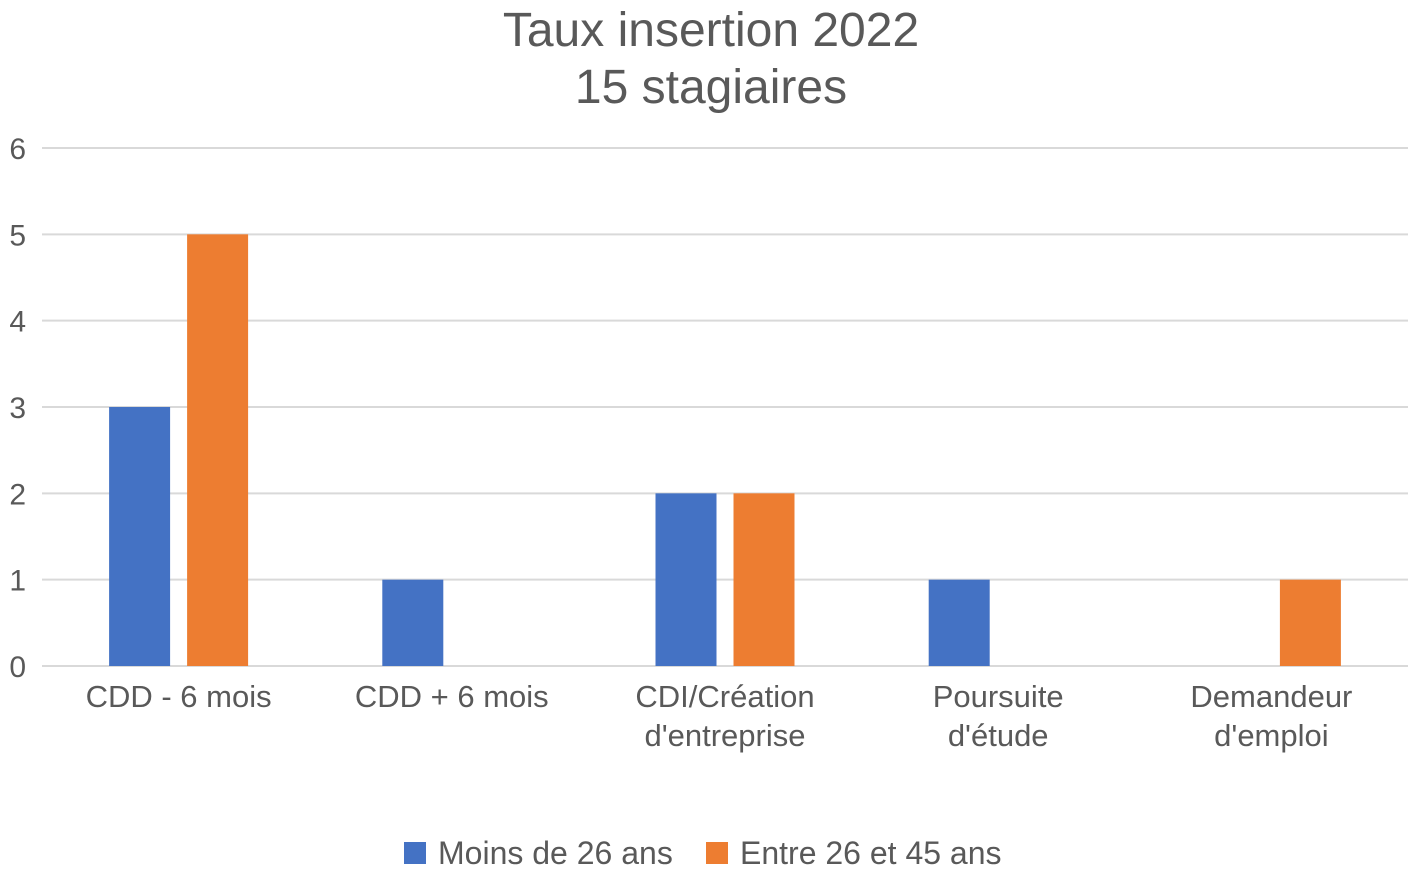  What do you see at coordinates (179, 696) in the screenshot?
I see `x-category-label-1-line-1: CDD - 6 mois` at bounding box center [179, 696].